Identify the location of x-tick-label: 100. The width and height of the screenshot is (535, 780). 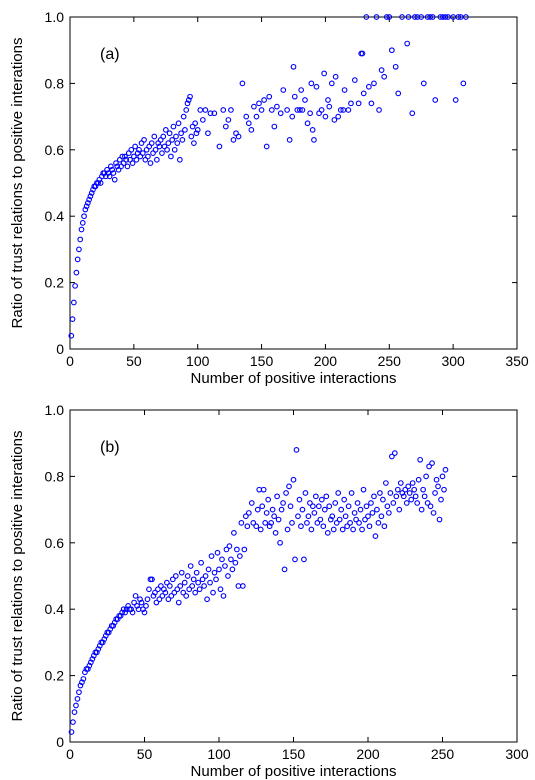
(219, 754).